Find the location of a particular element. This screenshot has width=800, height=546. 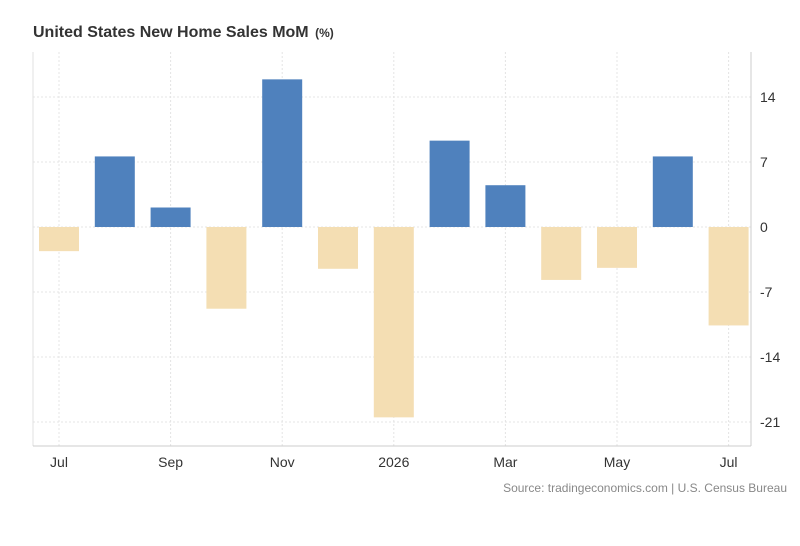

y-tick-label: 14 is located at coordinates (768, 97).